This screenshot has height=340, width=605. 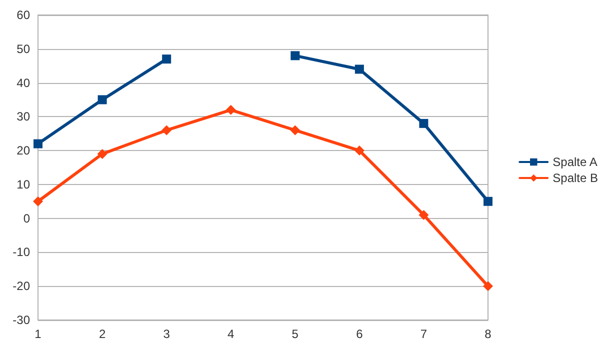 What do you see at coordinates (21, 252) in the screenshot?
I see `y-tick-label: -10` at bounding box center [21, 252].